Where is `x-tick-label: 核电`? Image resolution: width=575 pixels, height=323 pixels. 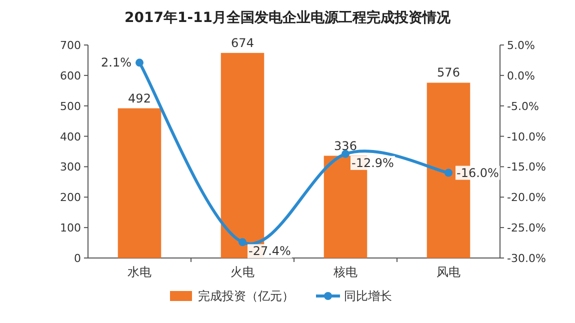
x-tick-label: 核电 is located at coordinates (345, 272).